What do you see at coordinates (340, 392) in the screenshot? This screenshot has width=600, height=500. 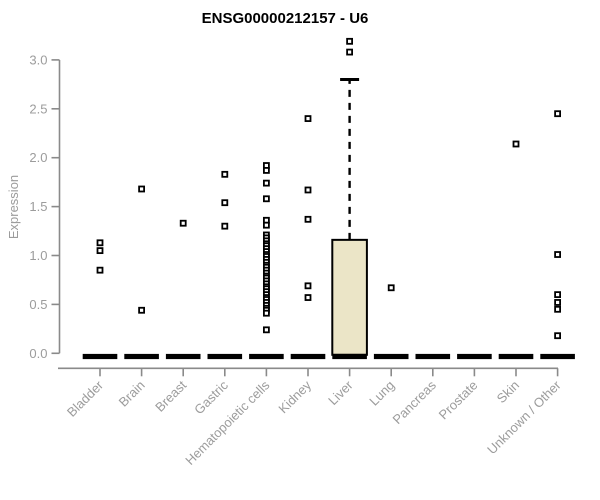 I see `x-tick-label: Liver` at bounding box center [340, 392].